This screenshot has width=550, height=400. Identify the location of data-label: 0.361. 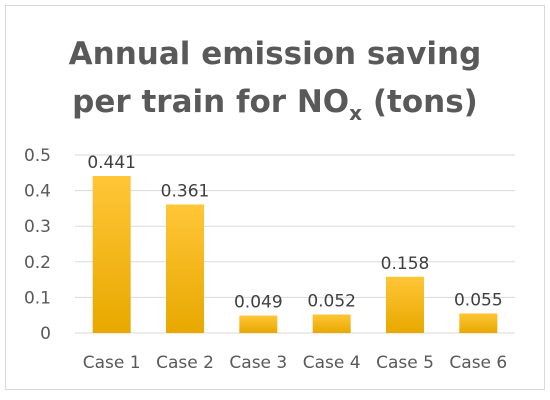
(185, 191).